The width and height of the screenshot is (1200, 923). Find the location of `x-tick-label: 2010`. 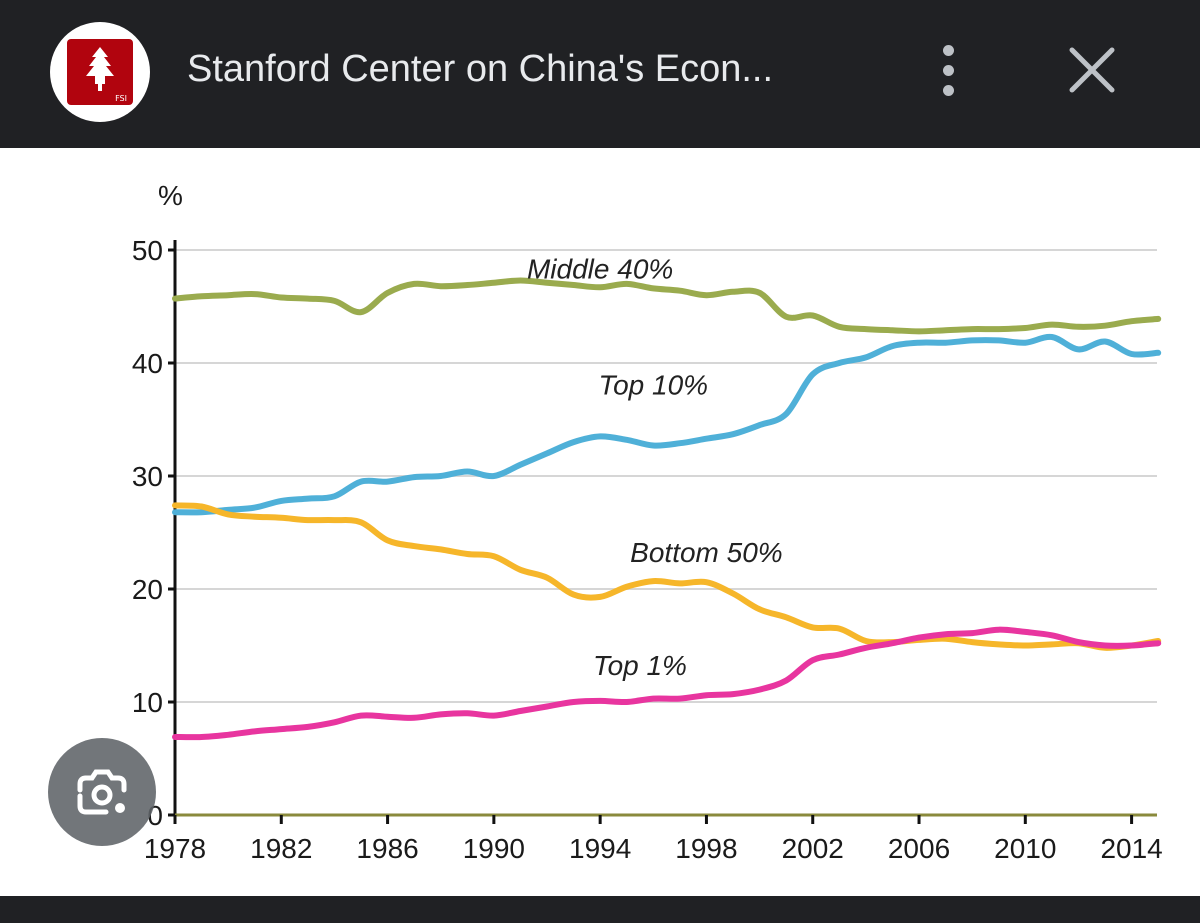

x-tick-label: 2010 is located at coordinates (1025, 848).